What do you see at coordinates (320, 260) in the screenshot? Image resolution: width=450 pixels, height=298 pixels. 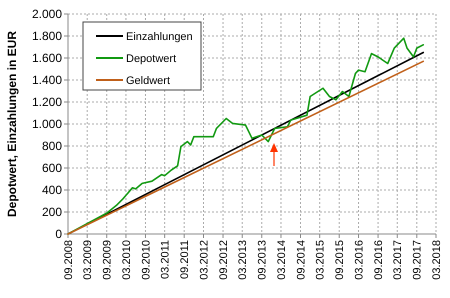 I see `x-tick-label: 03.2015` at bounding box center [320, 260].